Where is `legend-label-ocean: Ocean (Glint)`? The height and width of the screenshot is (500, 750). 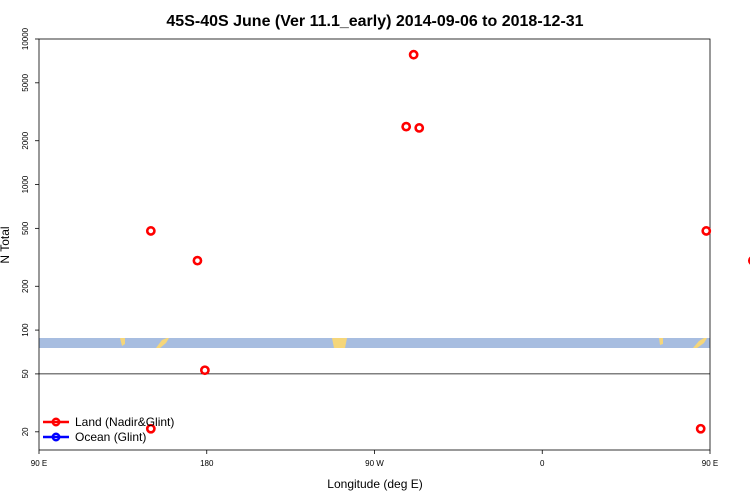 legend-label-ocean: Ocean (Glint) is located at coordinates (110, 437).